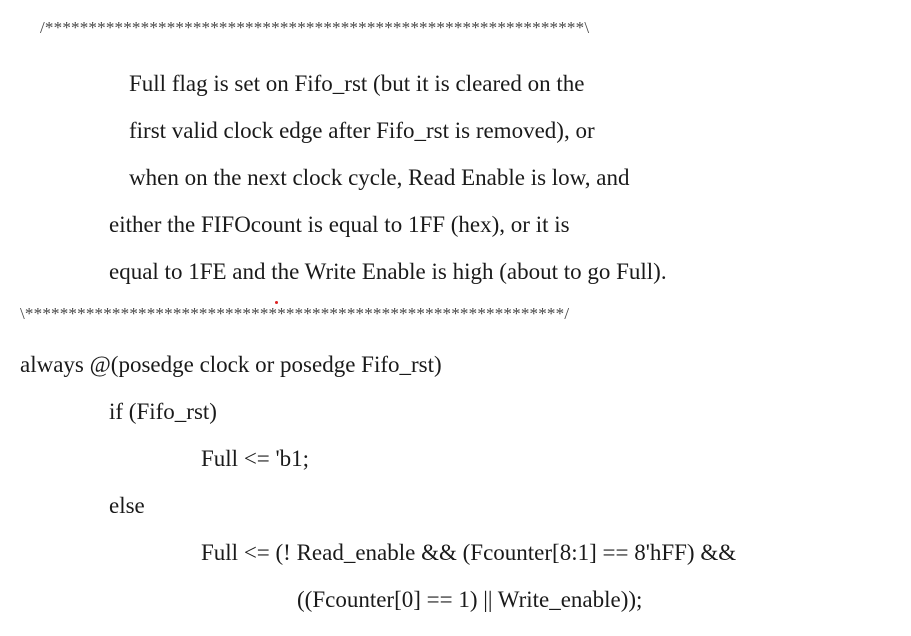 This screenshot has width=911, height=636. What do you see at coordinates (470, 599) in the screenshot?
I see `code-full-assign-continuation: ((Fcounter[0] == 1) || Write_enable));` at bounding box center [470, 599].